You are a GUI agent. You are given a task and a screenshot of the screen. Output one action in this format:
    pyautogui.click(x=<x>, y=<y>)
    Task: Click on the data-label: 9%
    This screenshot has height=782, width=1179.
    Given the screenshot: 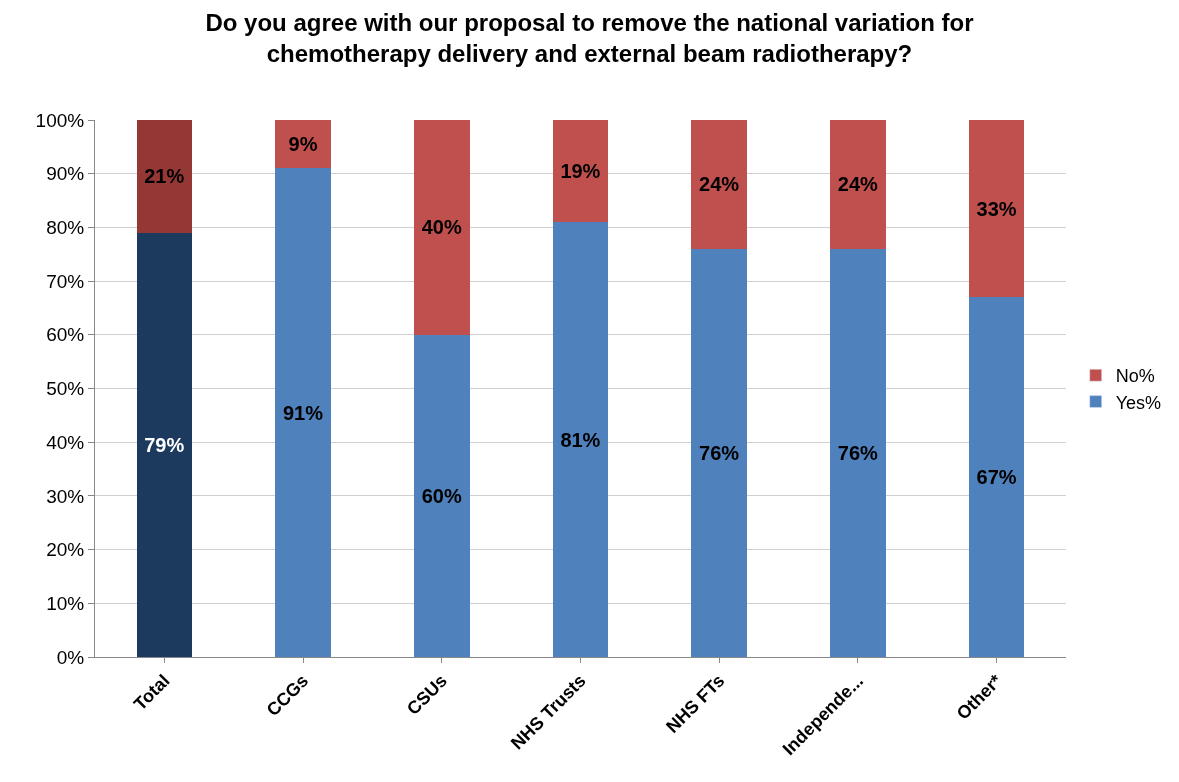 What is the action you would take?
    pyautogui.click(x=303, y=144)
    